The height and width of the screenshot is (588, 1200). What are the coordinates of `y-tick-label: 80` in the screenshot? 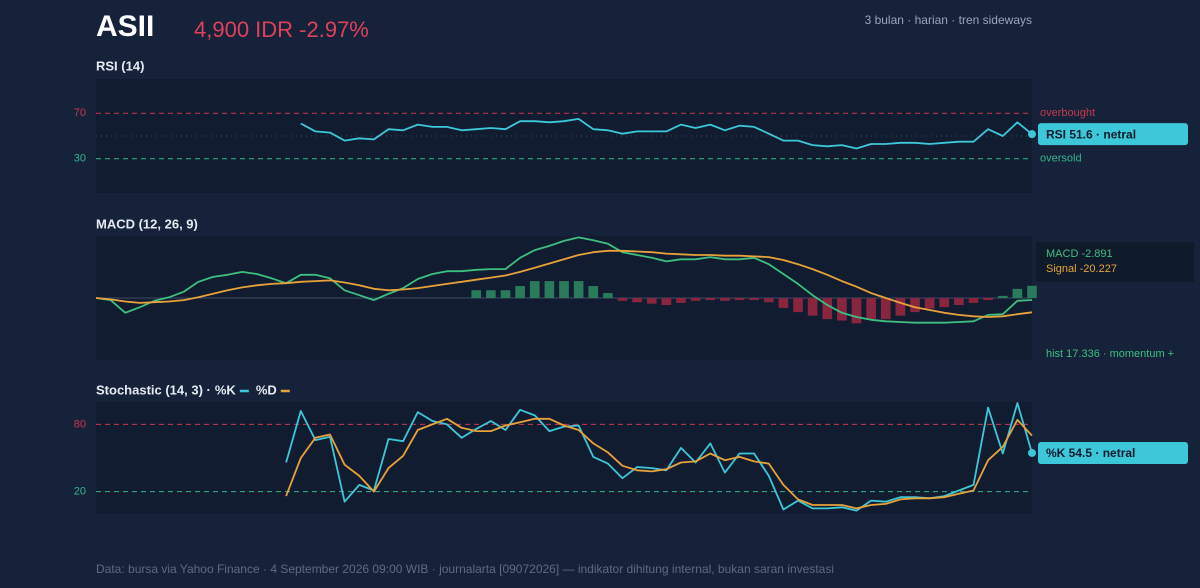 It's located at (80, 424).